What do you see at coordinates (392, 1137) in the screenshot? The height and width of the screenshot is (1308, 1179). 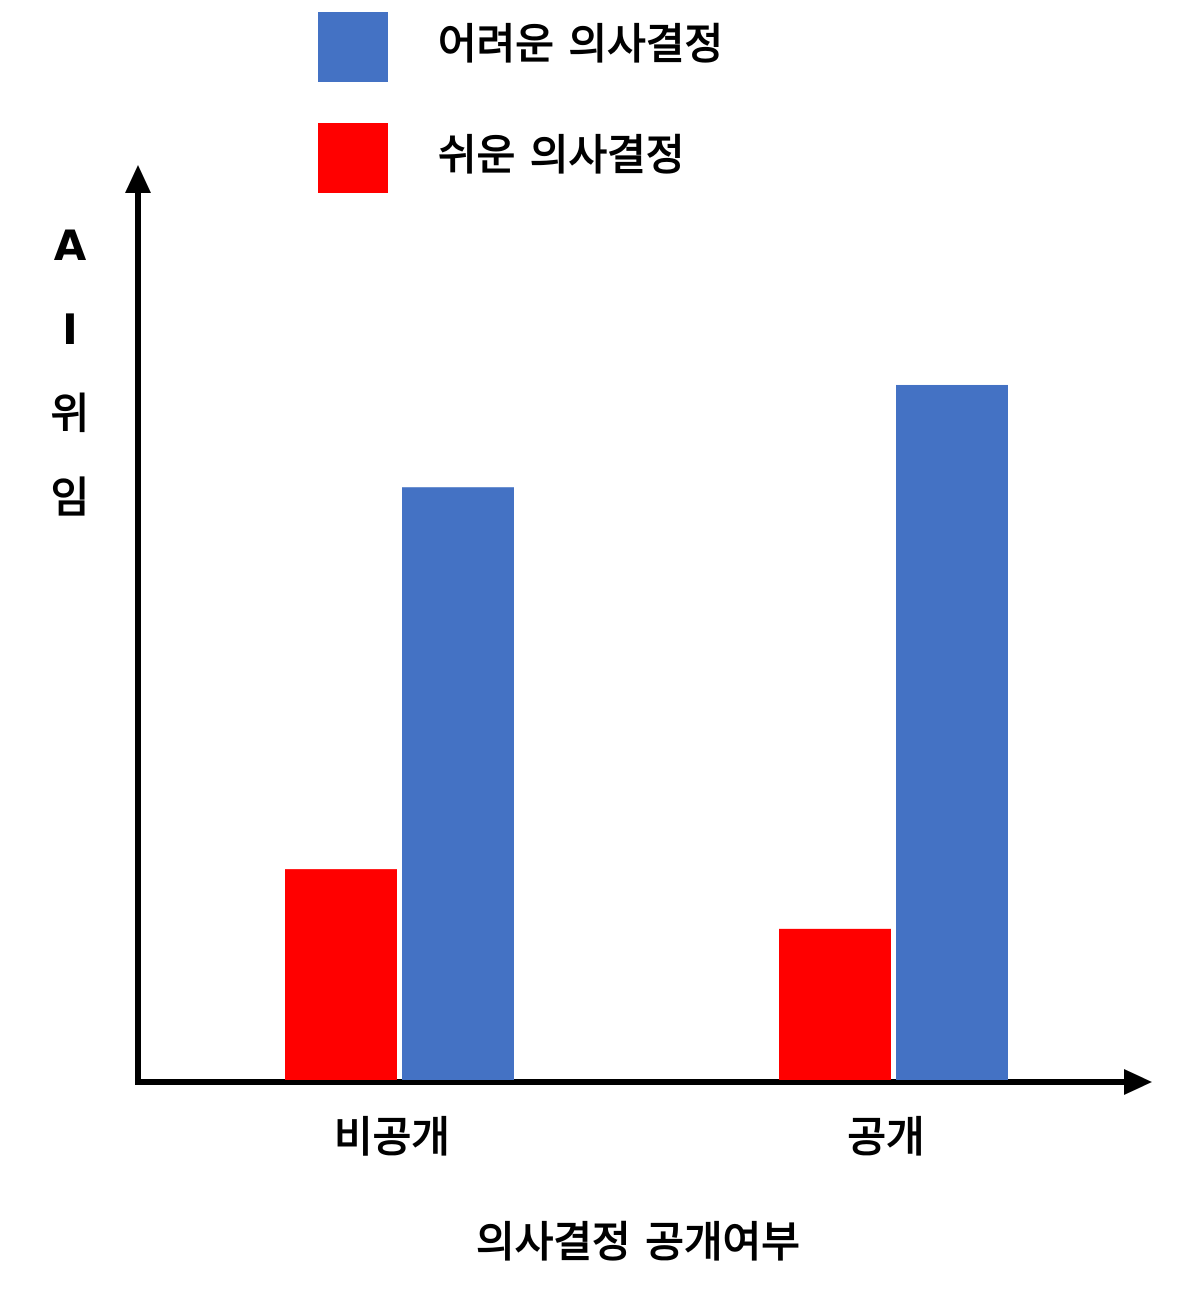 I see `x-tick-label: 비공개` at bounding box center [392, 1137].